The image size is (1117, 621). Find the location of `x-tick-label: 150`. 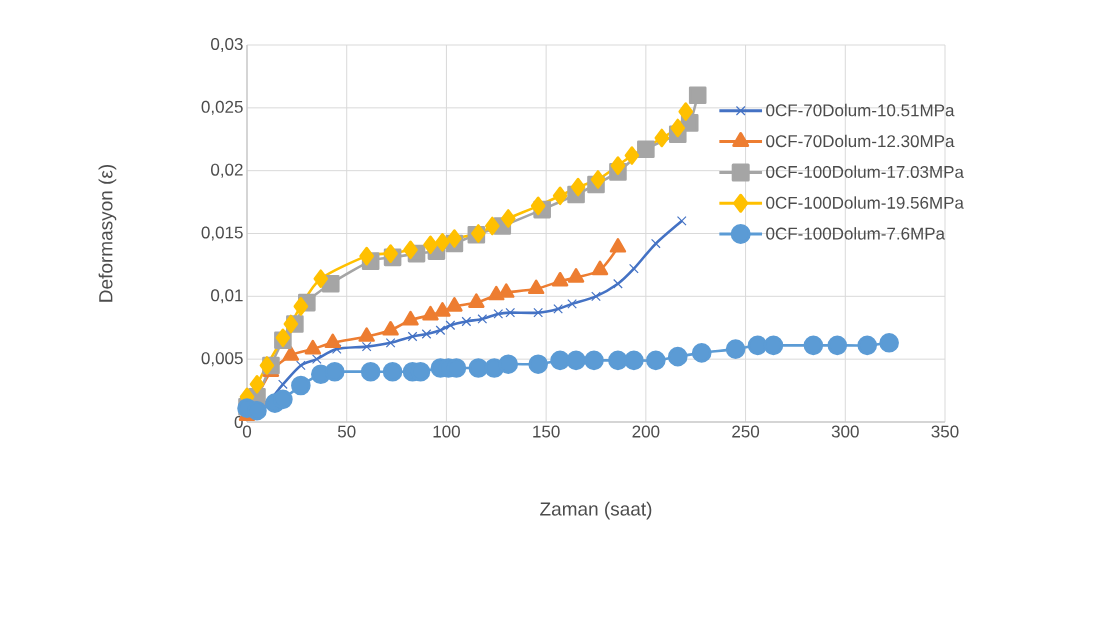

x-tick-label: 150 is located at coordinates (546, 431).